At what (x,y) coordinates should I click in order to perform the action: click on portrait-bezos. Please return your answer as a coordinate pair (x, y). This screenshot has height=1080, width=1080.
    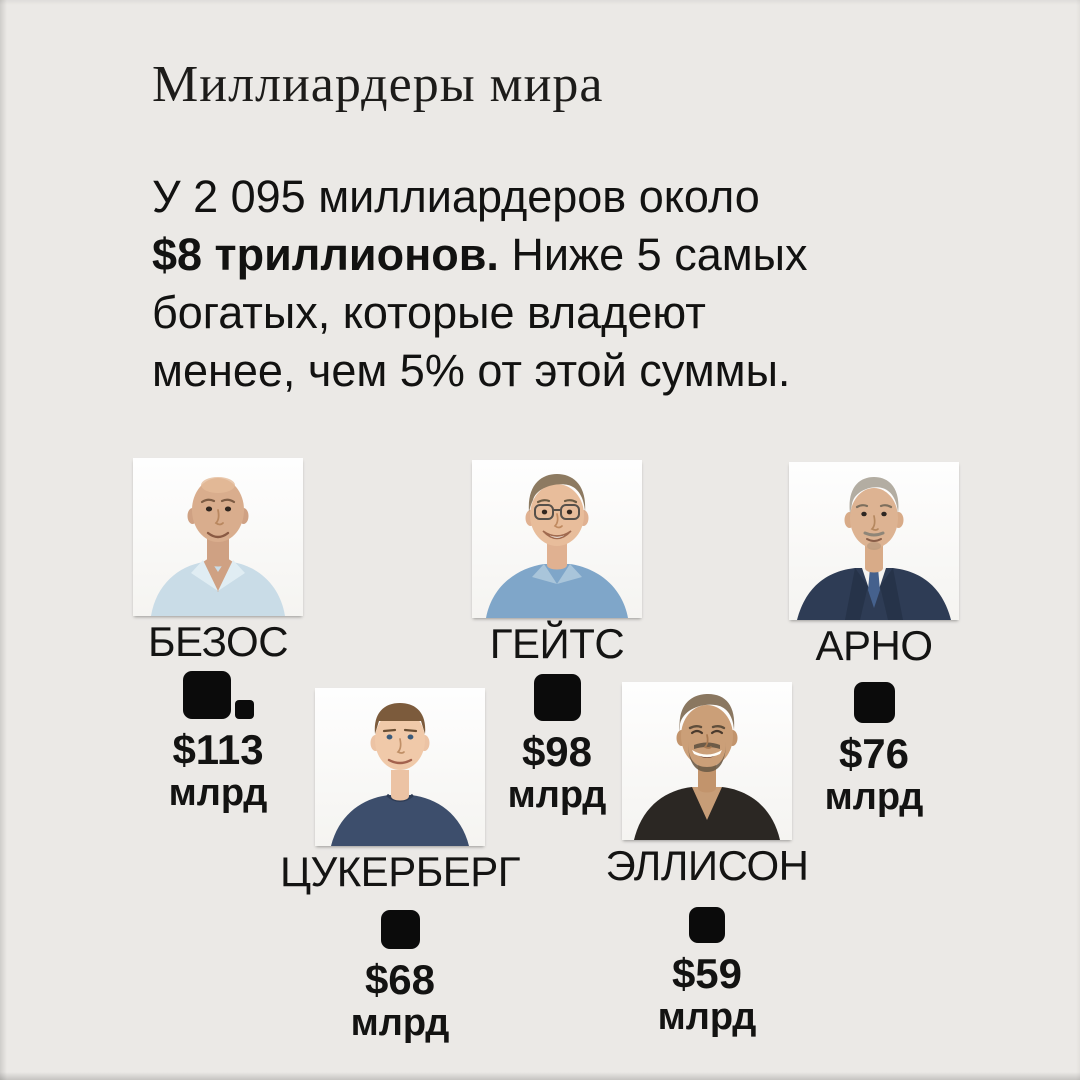
    Looking at the image, I should click on (218, 546).